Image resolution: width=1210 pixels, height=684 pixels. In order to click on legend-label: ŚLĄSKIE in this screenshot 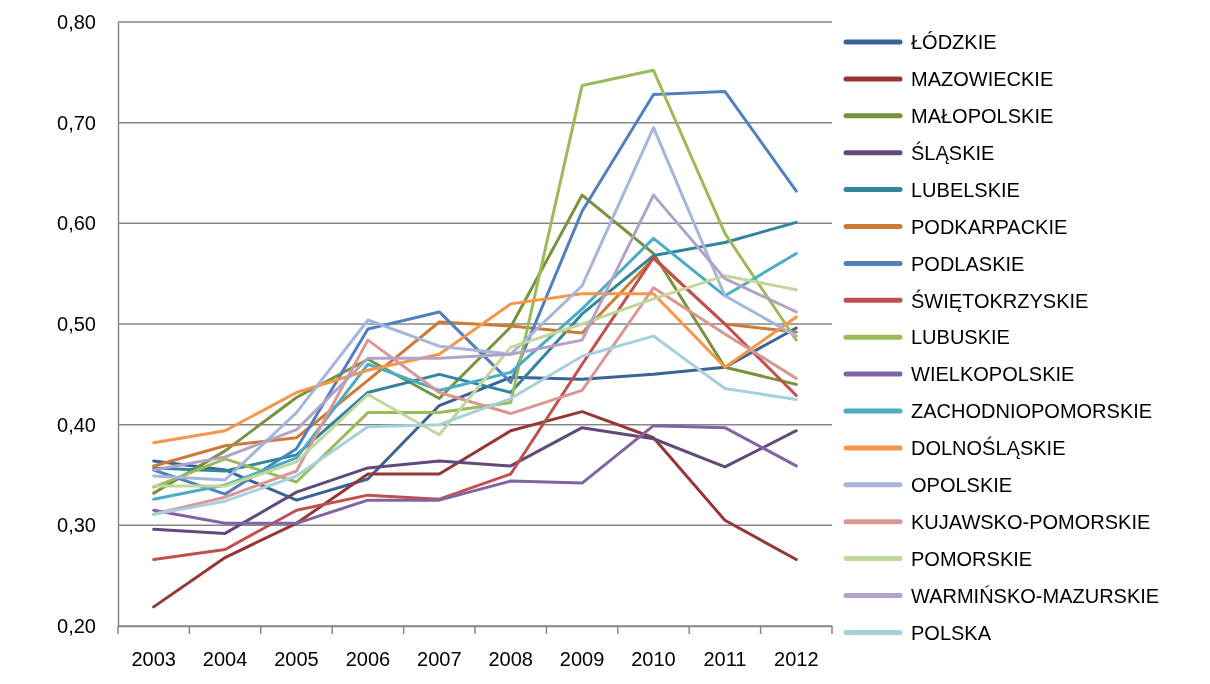, I will do `click(953, 152)`.